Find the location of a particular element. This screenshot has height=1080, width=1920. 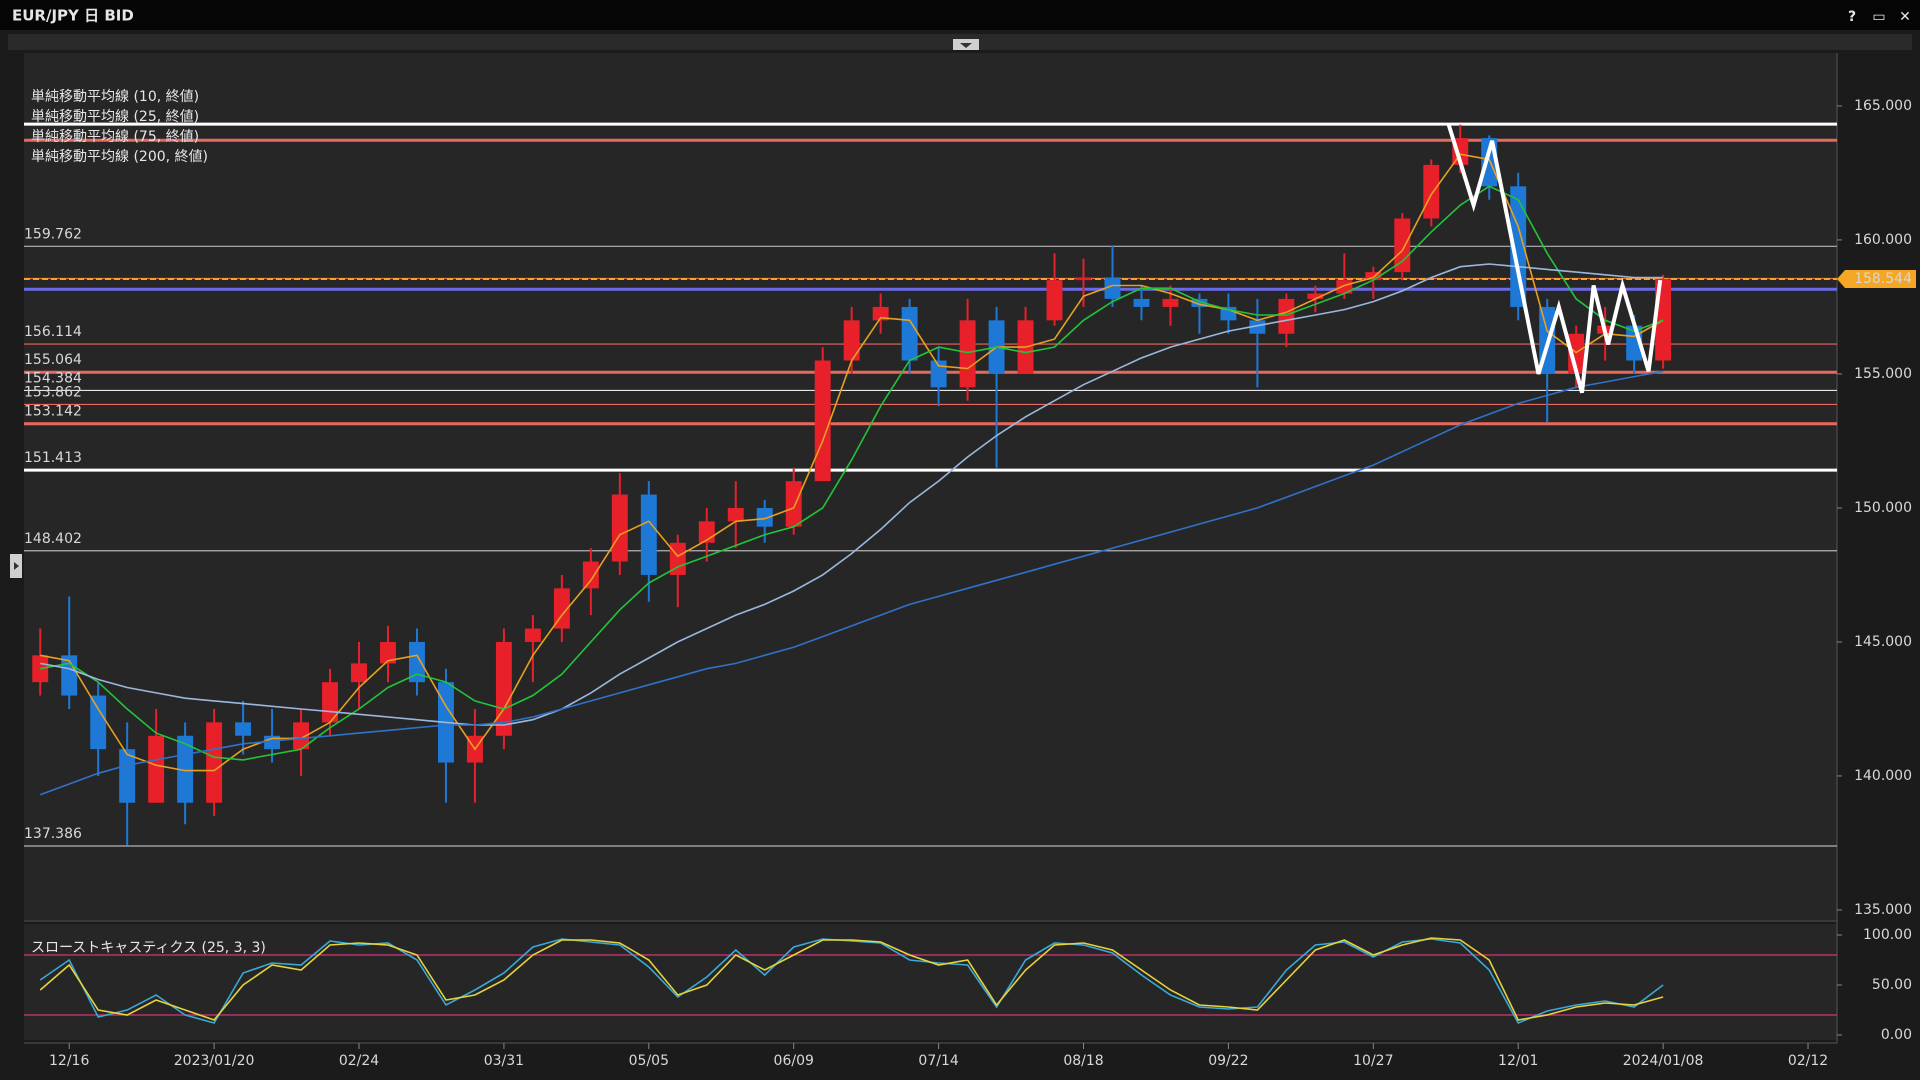

osc-y-tick-label: 50.00 is located at coordinates (1892, 985).